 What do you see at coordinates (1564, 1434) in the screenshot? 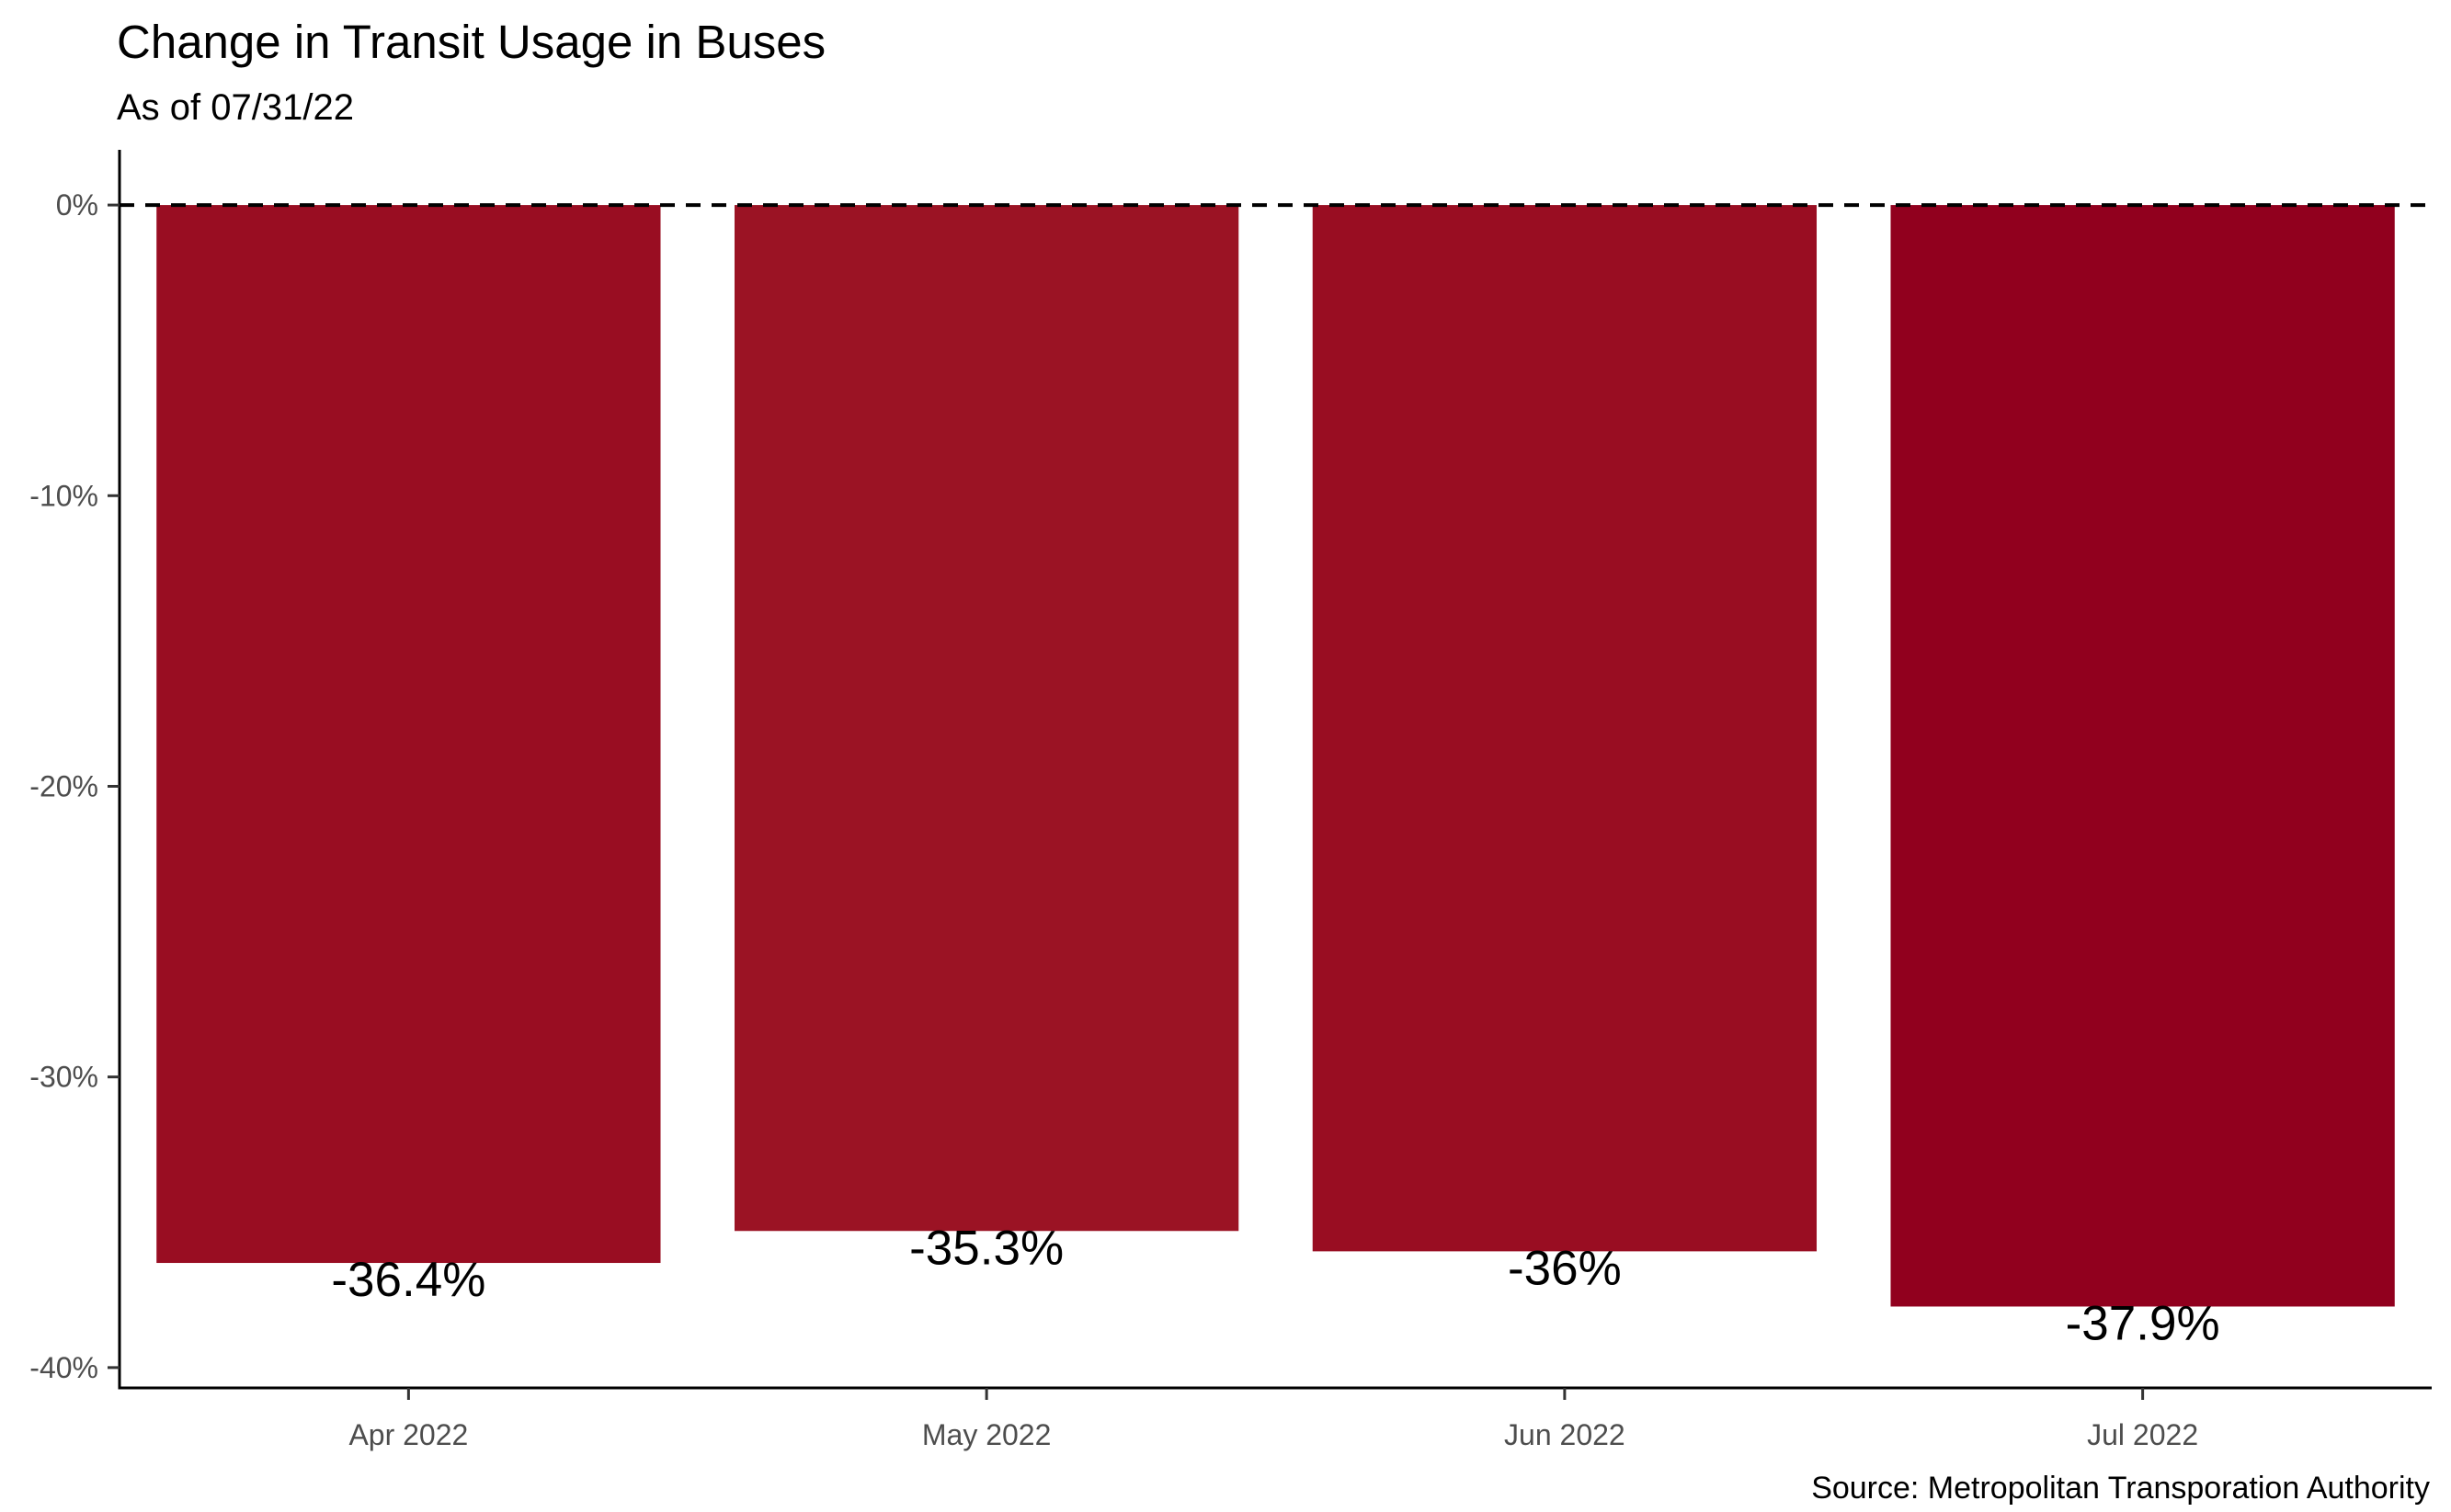
I see `x-tick-label: Jun 2022` at bounding box center [1564, 1434].